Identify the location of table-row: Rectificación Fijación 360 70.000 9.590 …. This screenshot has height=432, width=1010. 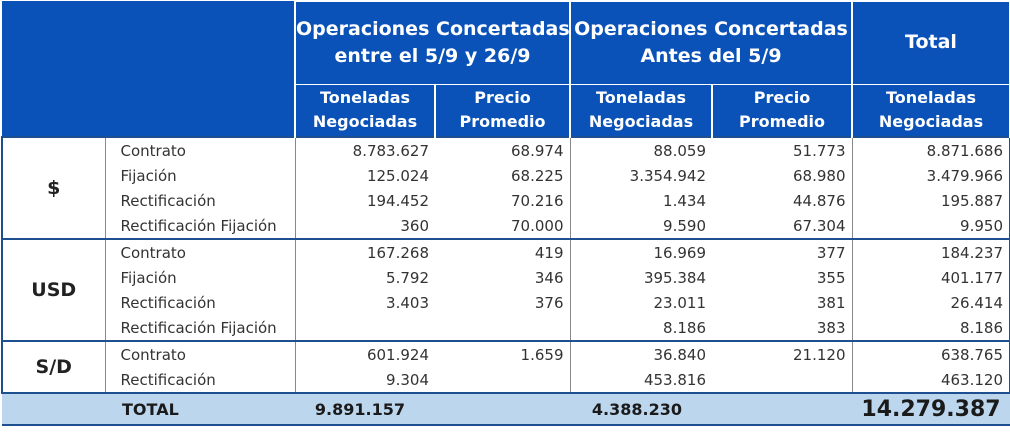
(506, 226).